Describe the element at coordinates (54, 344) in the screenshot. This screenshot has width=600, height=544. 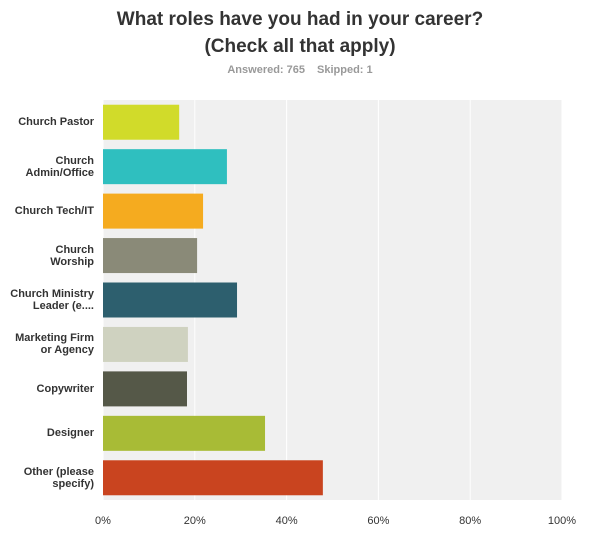
I see `y-tick-label: Marketing Firm or Agency` at that location.